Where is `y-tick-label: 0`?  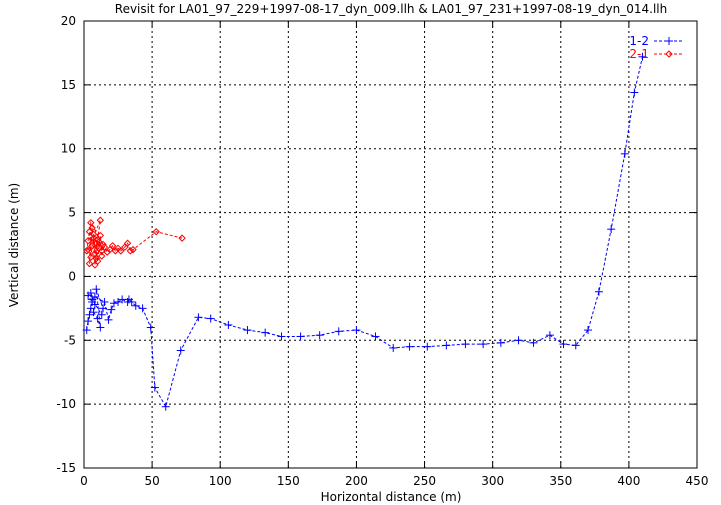 y-tick-label: 0 is located at coordinates (72, 276).